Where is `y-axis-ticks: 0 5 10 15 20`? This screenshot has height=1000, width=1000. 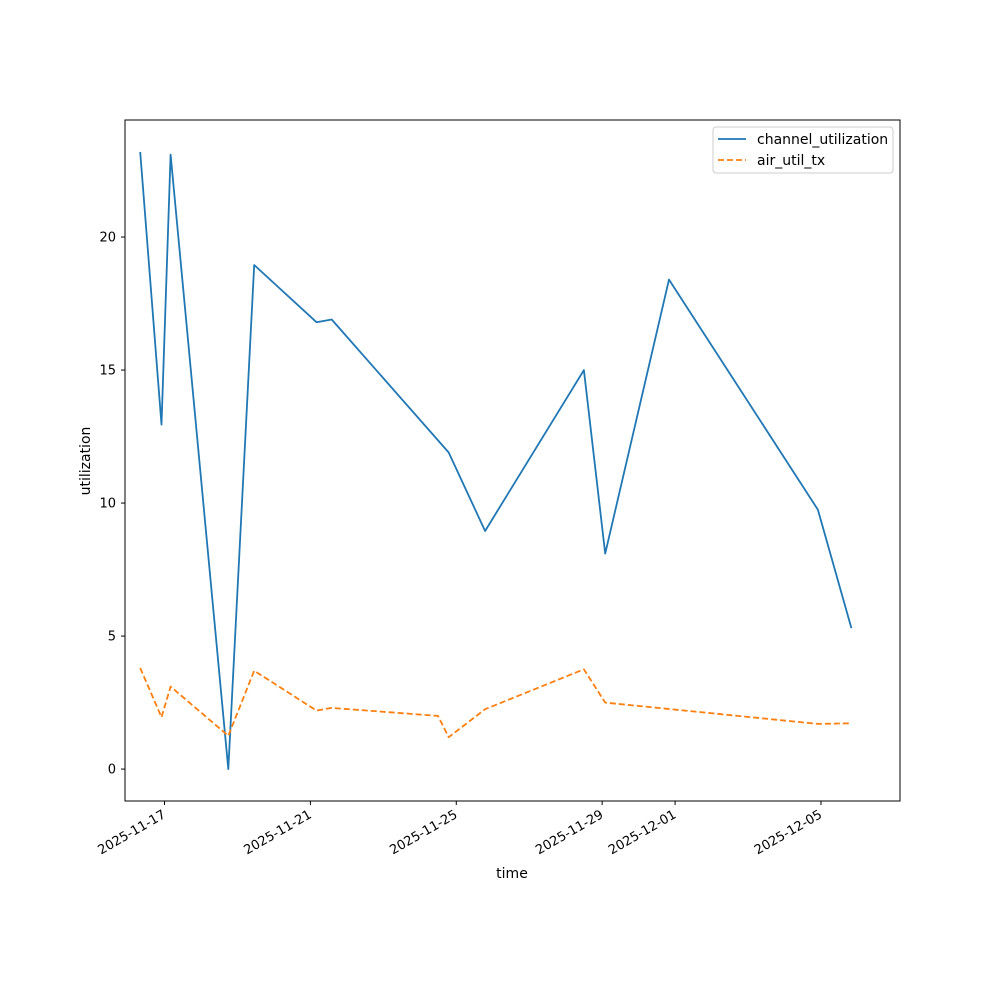 y-axis-ticks: 0 5 10 15 20 is located at coordinates (112, 504).